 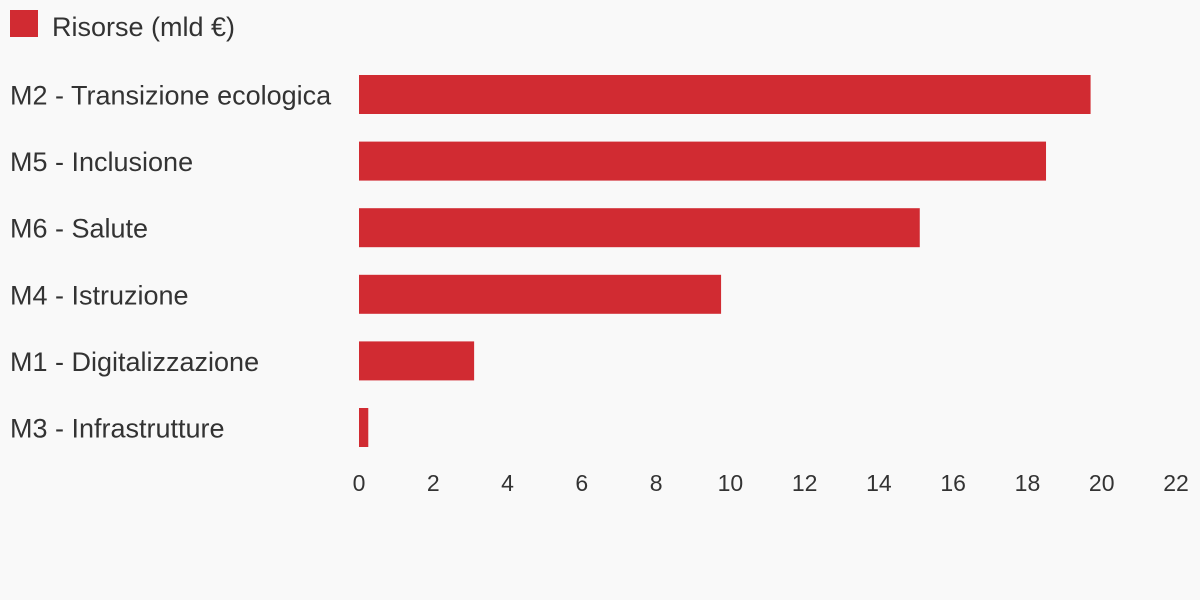 I want to click on x-tick-label: 4, so click(x=507, y=483).